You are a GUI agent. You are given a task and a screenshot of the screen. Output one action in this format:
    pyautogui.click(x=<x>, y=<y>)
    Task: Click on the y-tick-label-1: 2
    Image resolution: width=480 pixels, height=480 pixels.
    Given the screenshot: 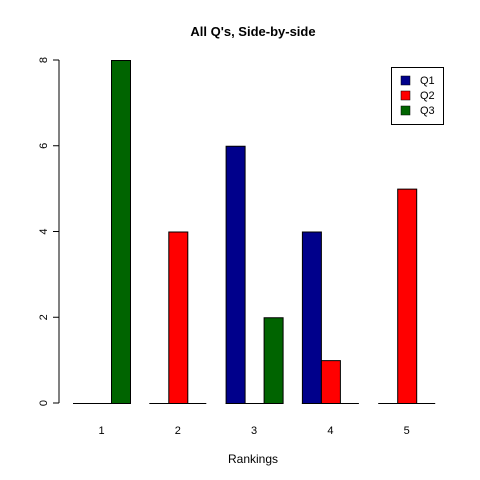 What is the action you would take?
    pyautogui.click(x=44, y=317)
    